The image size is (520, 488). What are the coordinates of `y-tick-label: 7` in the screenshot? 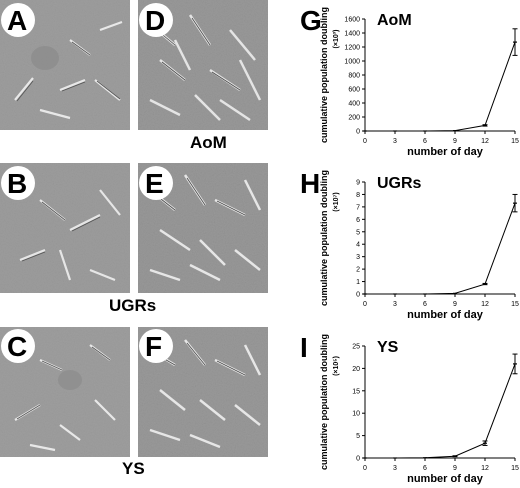 It's located at (358, 207).